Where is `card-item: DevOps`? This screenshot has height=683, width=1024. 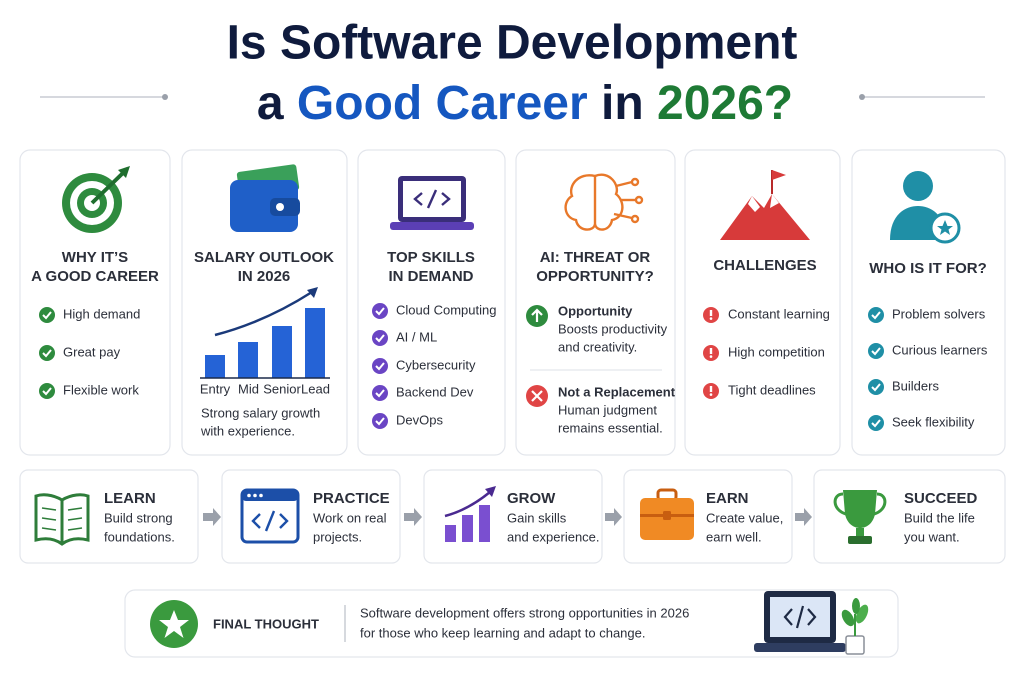
card-item: DevOps is located at coordinates (419, 419).